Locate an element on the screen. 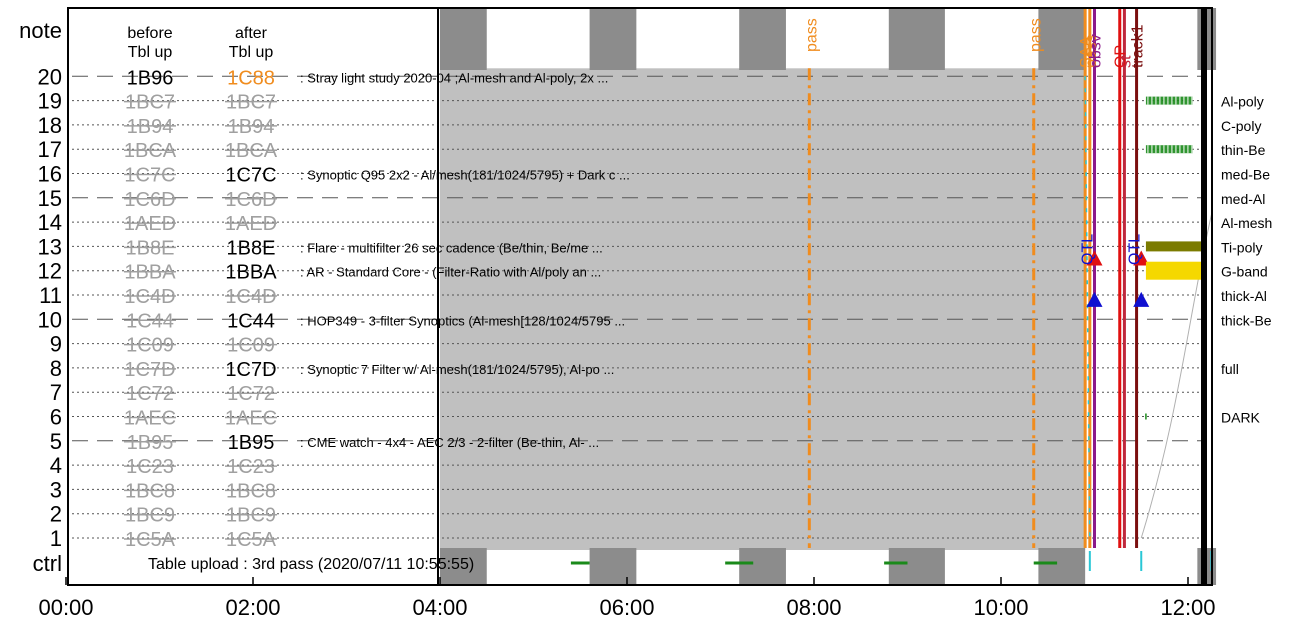 This screenshot has height=625, width=1296. after-id: 1B95 is located at coordinates (251, 443).